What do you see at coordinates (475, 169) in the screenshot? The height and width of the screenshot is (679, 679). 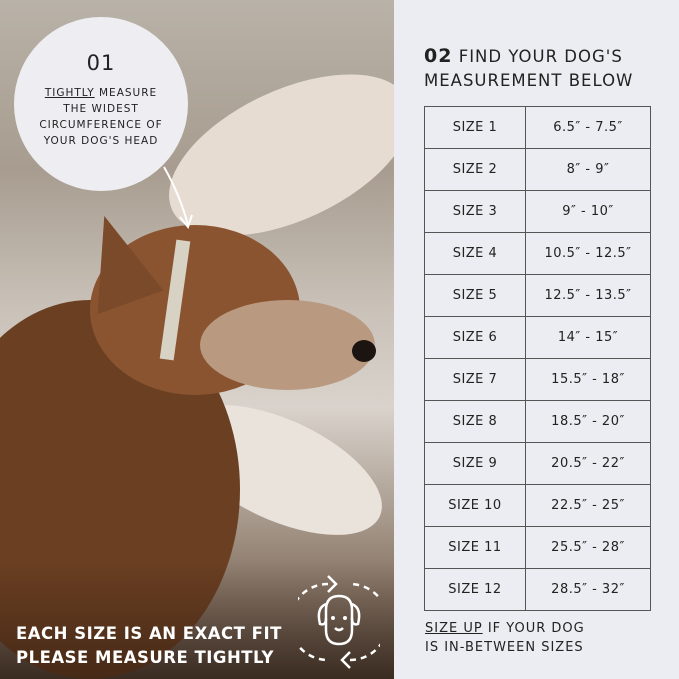 I see `size-label: SIZE 2` at bounding box center [475, 169].